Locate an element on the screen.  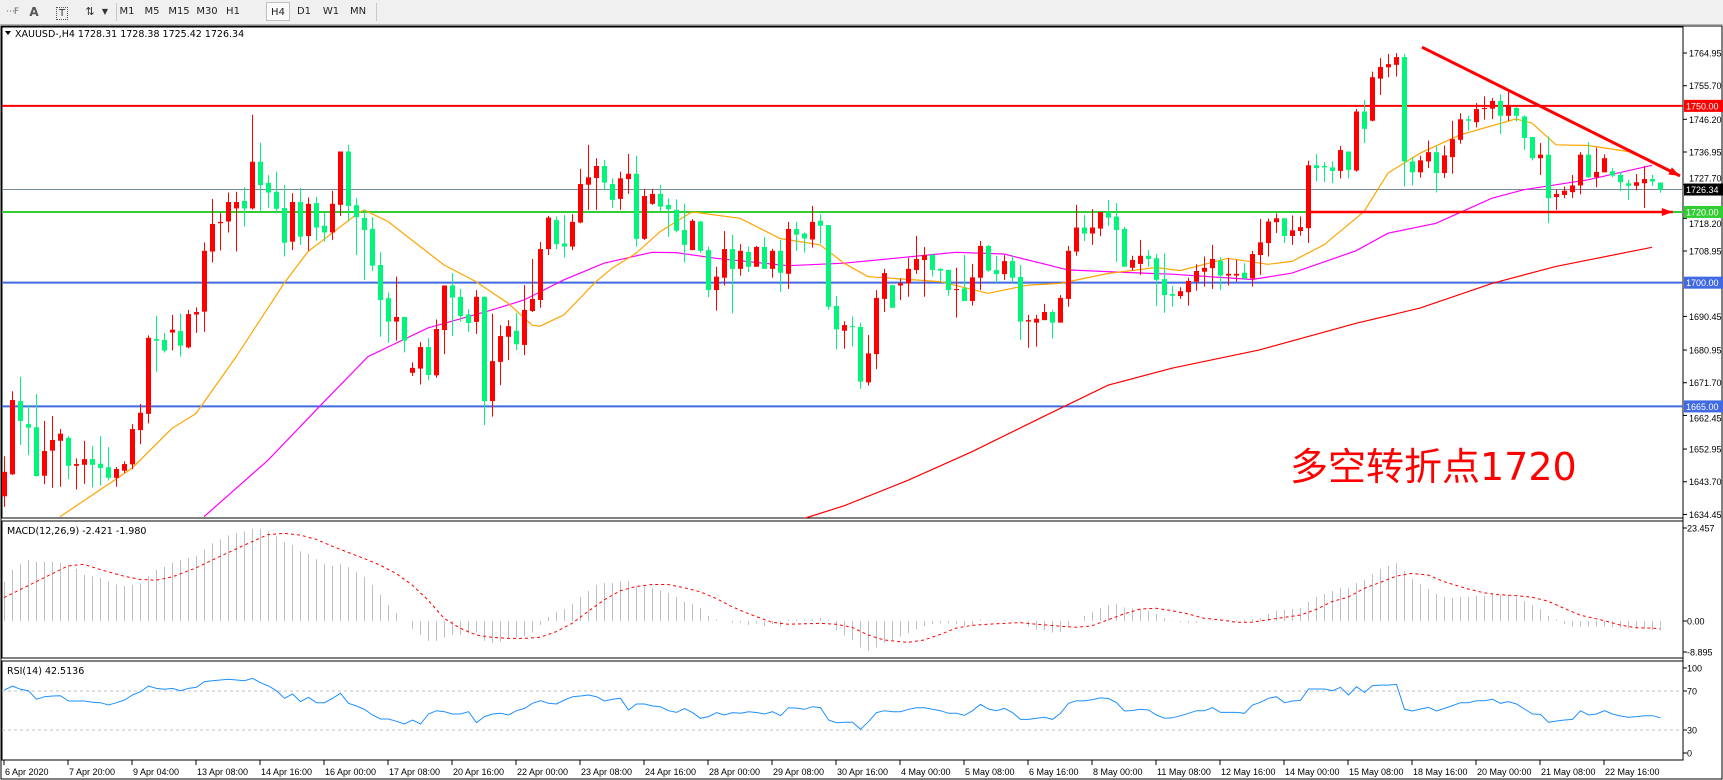
text-label-icon: T is located at coordinates (62, 12).